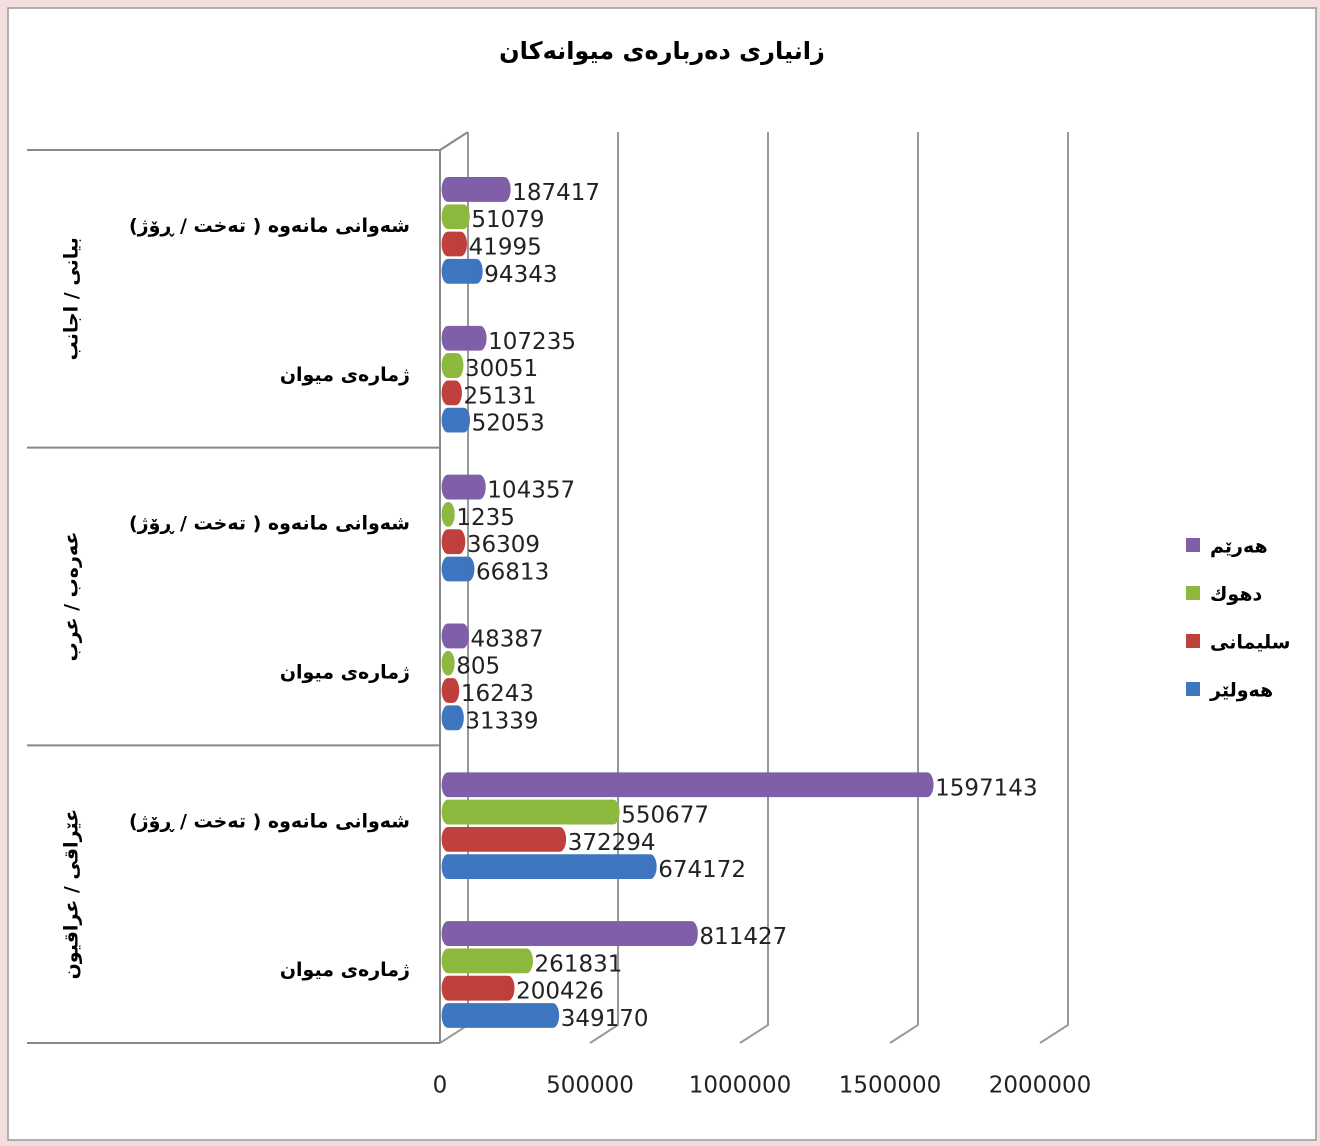  Describe the element at coordinates (507, 220) in the screenshot. I see `data-label: 51079` at that location.